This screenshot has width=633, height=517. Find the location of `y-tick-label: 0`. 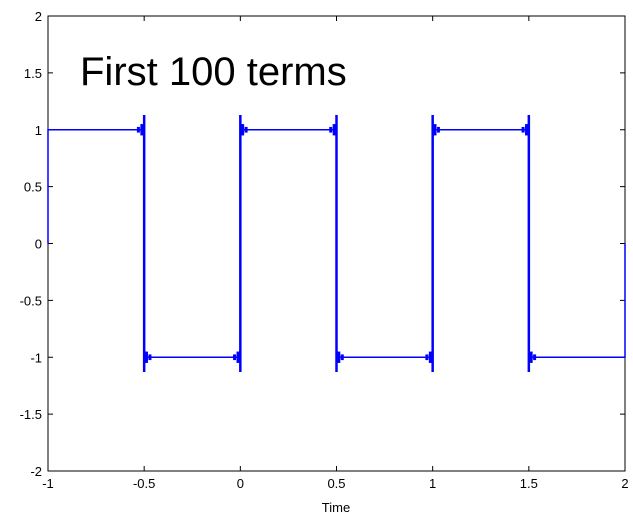

y-tick-label: 0 is located at coordinates (38, 244).